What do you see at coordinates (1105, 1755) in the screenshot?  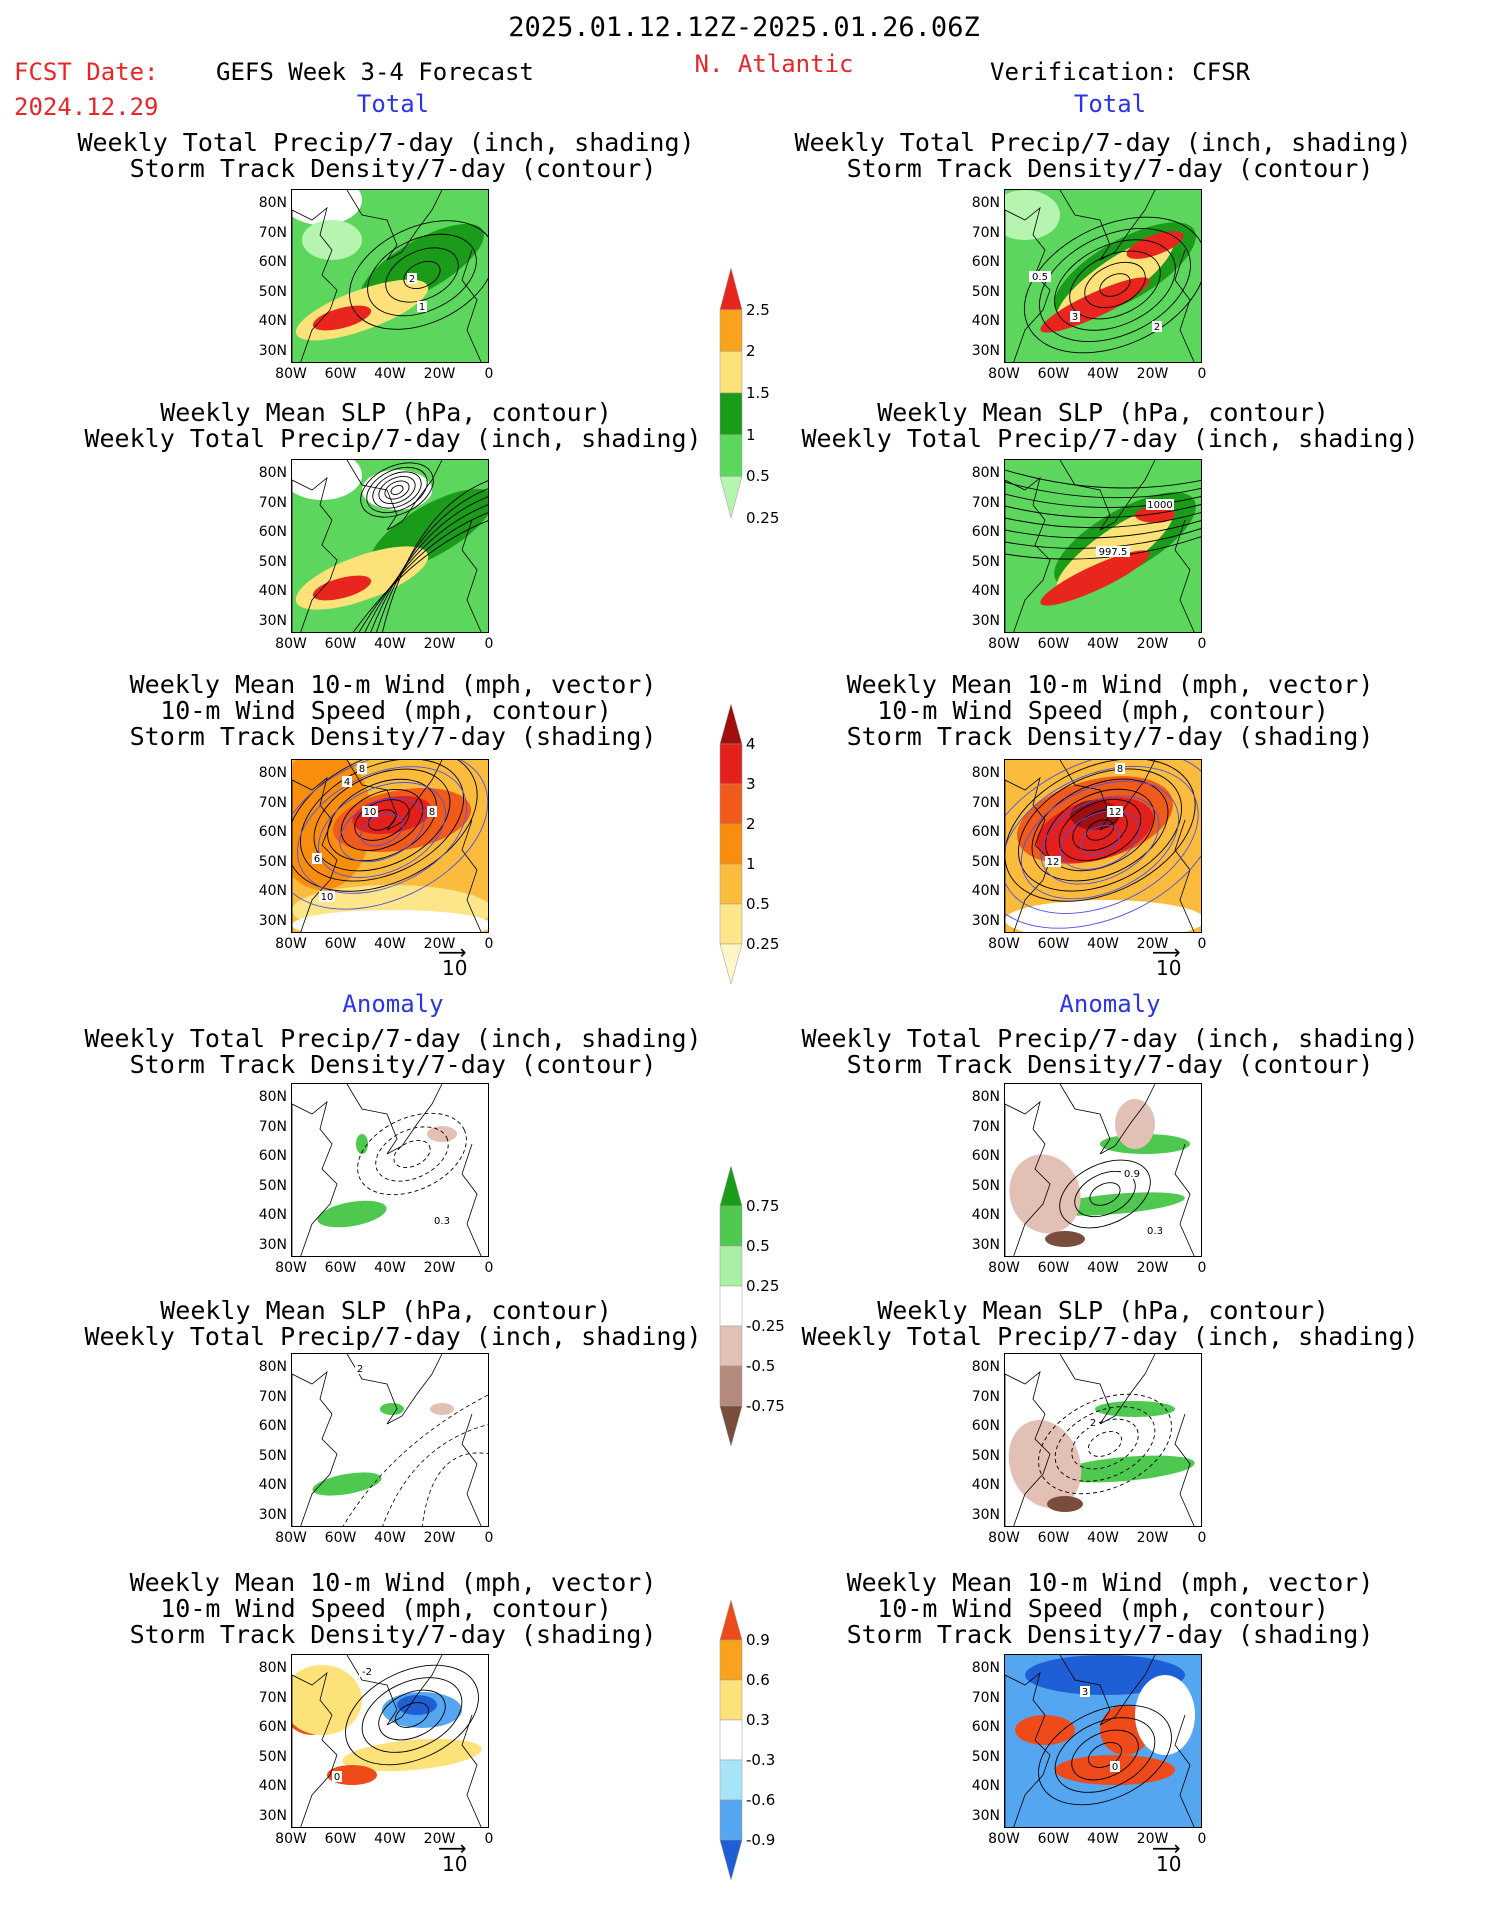 I see `wind-anom-contour` at bounding box center [1105, 1755].